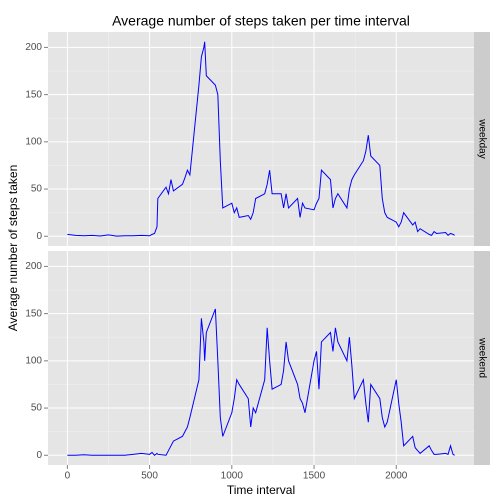 The height and width of the screenshot is (504, 504). Describe the element at coordinates (149, 476) in the screenshot. I see `x-tick-label: 500` at that location.